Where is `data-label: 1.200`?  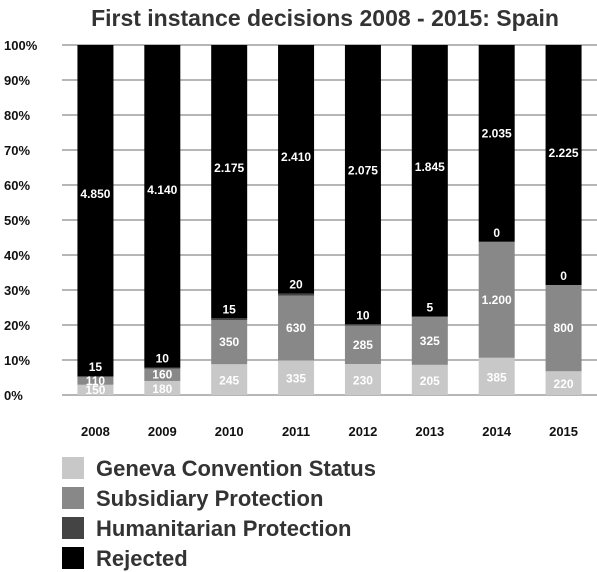
data-label: 1.200 is located at coordinates (497, 300).